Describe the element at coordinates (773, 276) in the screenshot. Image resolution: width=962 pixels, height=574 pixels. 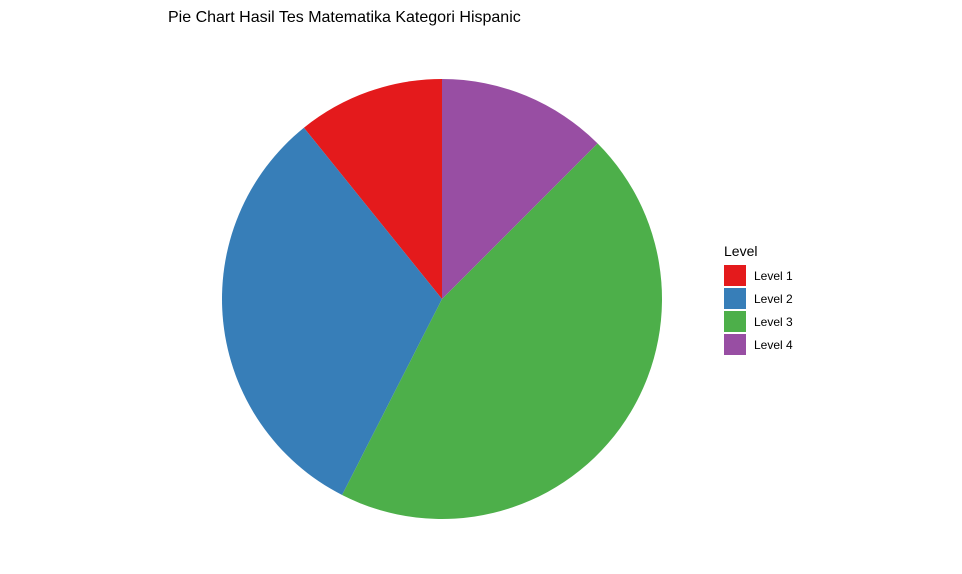
I see `legend-label: Level 1` at that location.